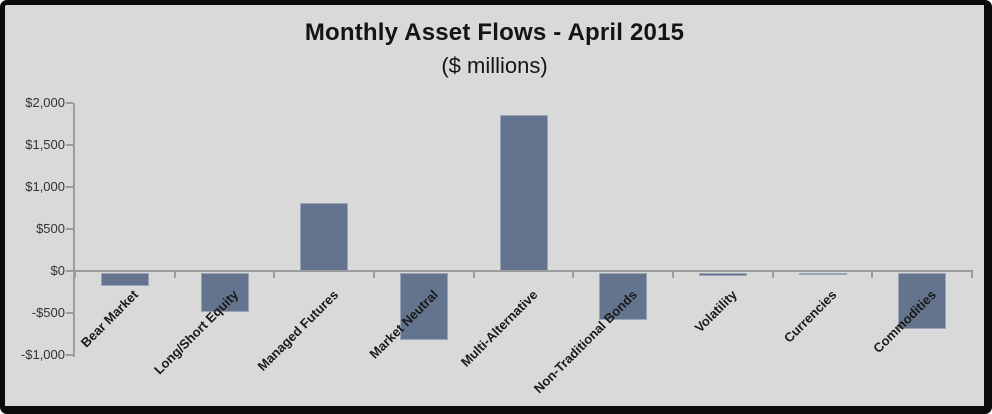 The height and width of the screenshot is (414, 992). I want to click on chart-title: Monthly Asset Flows - April 2015, so click(494, 32).